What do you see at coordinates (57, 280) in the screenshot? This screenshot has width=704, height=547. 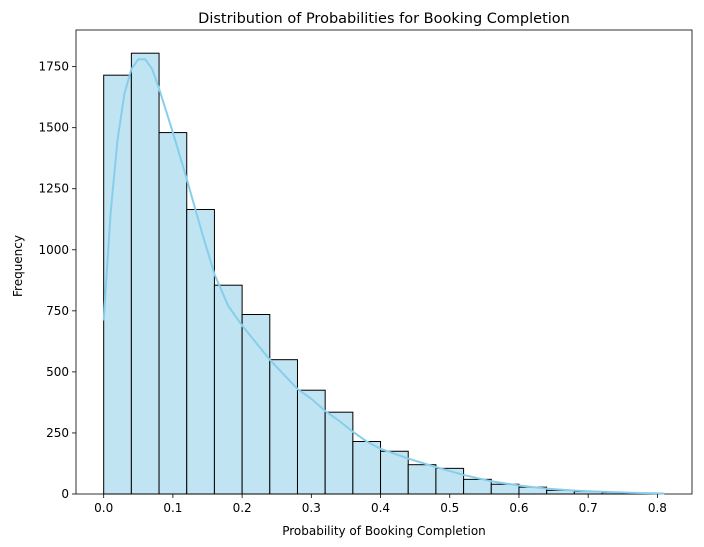 I see `y-axis: 0 250 500 750 1000 1250 1500 1750` at bounding box center [57, 280].